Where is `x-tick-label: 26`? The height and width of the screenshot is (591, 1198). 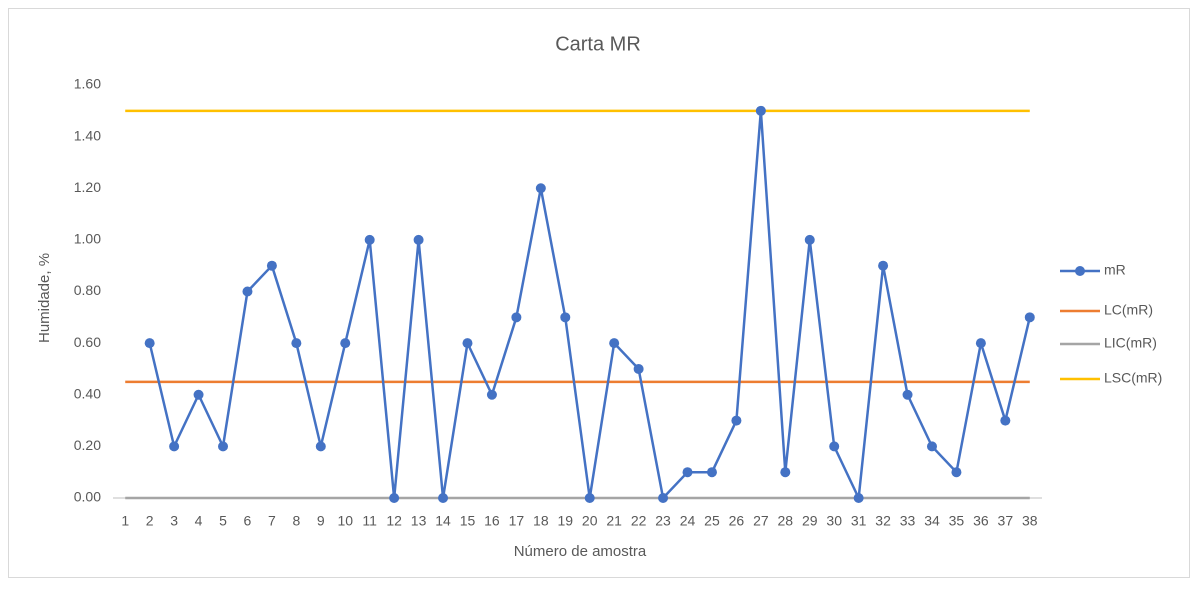 x-tick-label: 26 is located at coordinates (737, 521).